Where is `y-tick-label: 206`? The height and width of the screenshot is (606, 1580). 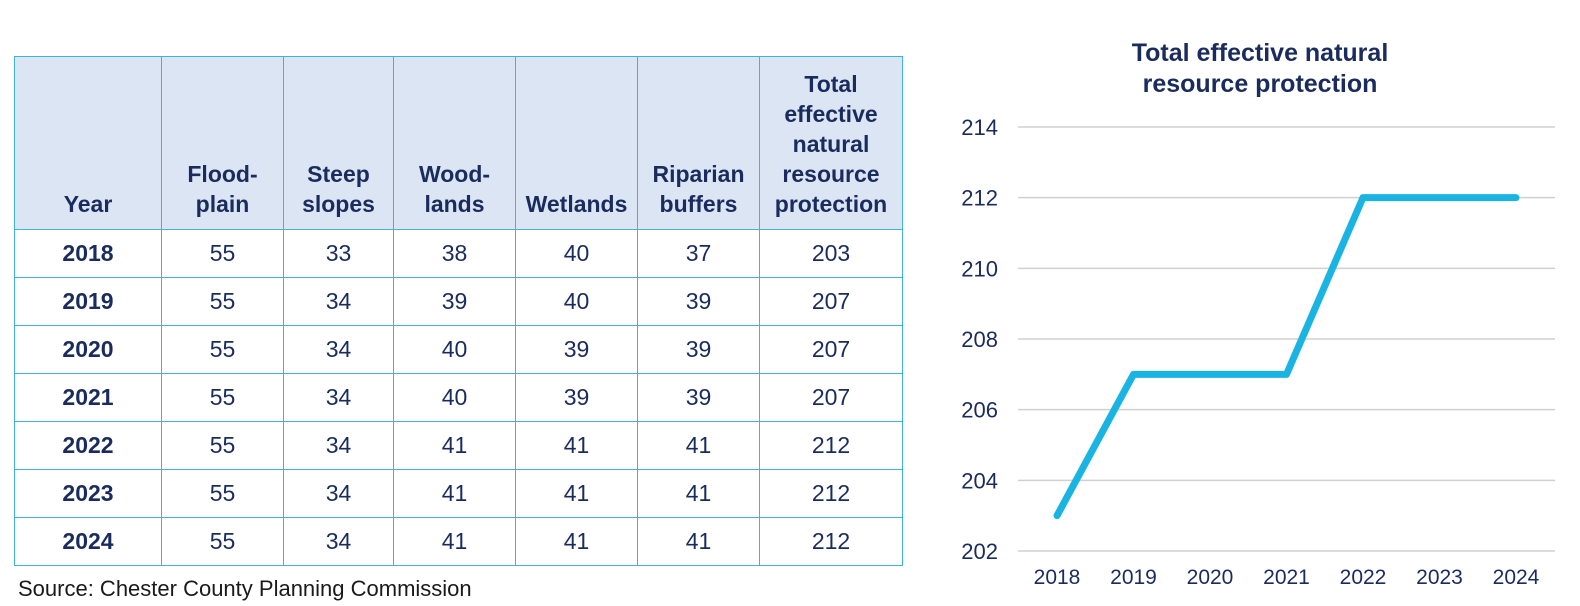
y-tick-label: 206 is located at coordinates (979, 410).